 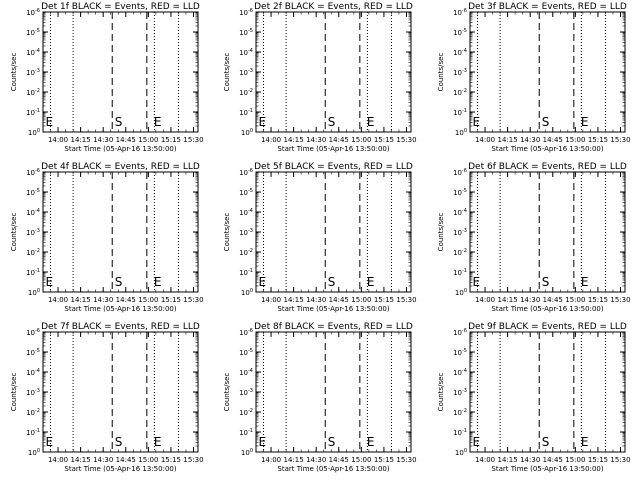 What do you see at coordinates (333, 327) in the screenshot?
I see `plot-title: Det 8f BLACK = Events, RED = LLD` at bounding box center [333, 327].